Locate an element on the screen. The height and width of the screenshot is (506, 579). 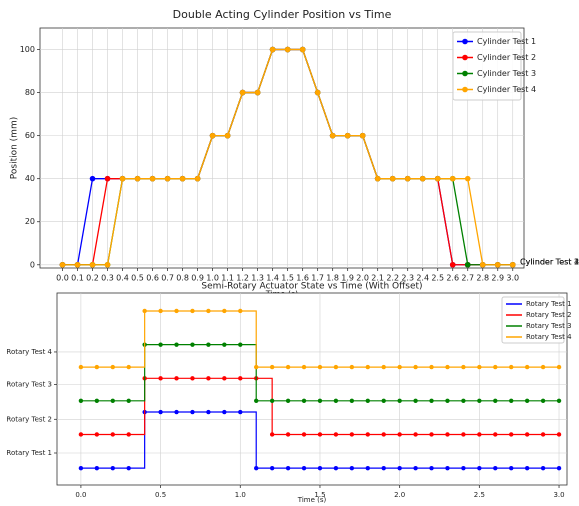
annotation: Cylinder Test 3: 0 is located at coordinates (549, 262).